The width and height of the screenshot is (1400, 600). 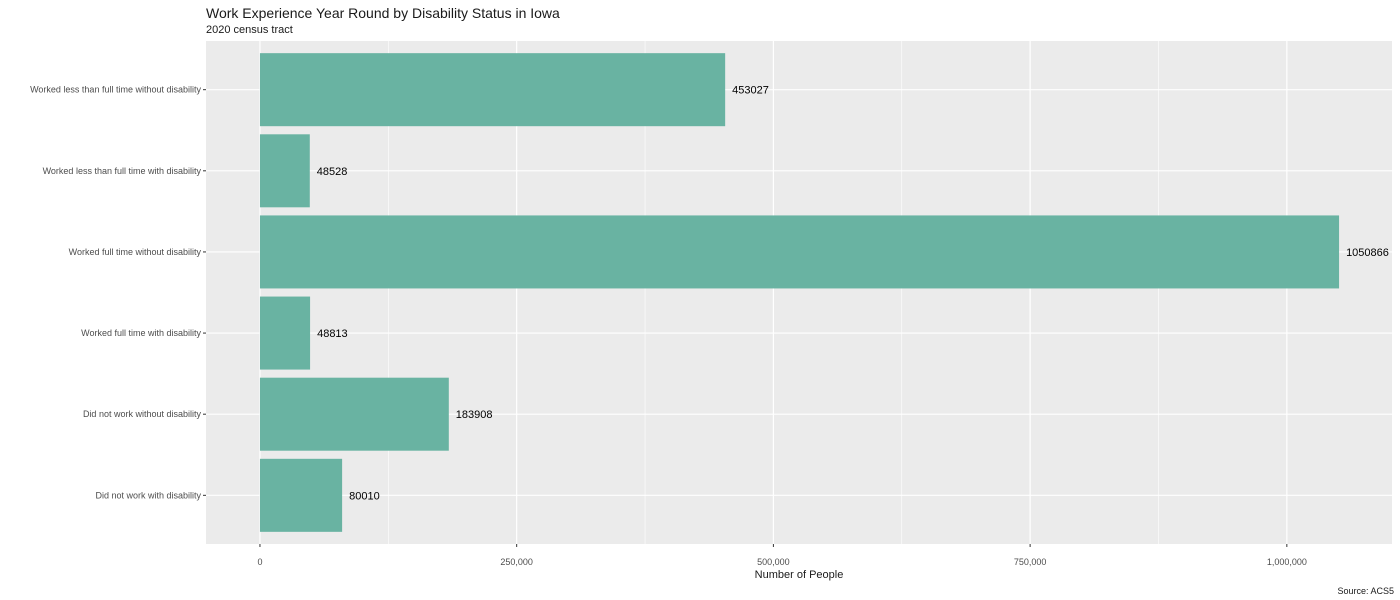 I want to click on data-label: 48528, so click(x=332, y=172).